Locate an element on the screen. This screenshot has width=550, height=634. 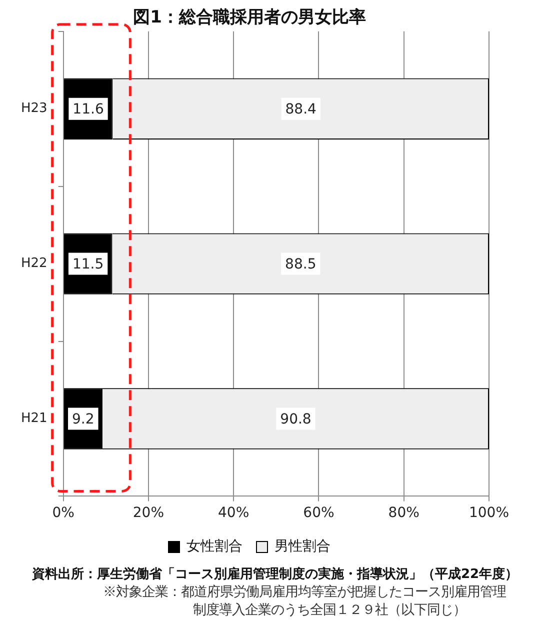
text: 資料出所：厚生労働省「コース別雇用管理制度の実施・指導状況」（平成22年度） is located at coordinates (275, 575).